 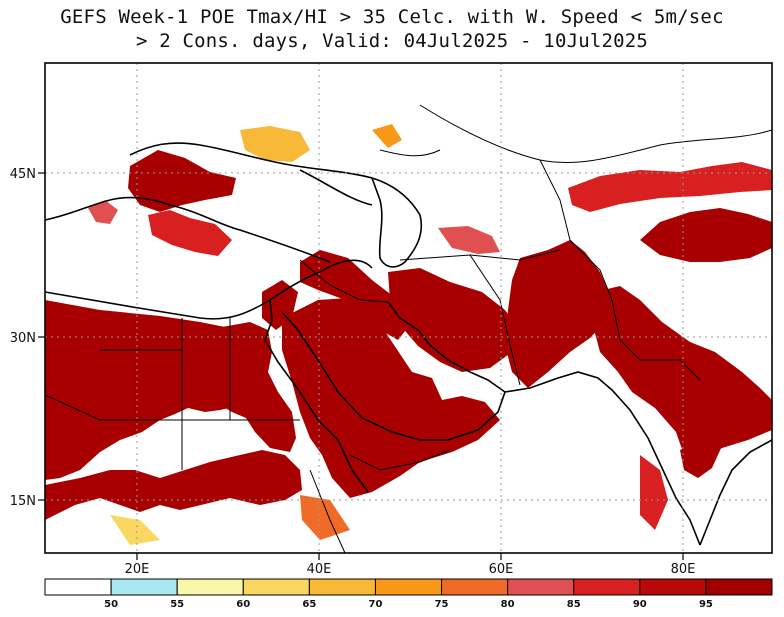 What do you see at coordinates (706, 235) in the screenshot?
I see `probability-region-taklamakan` at bounding box center [706, 235].